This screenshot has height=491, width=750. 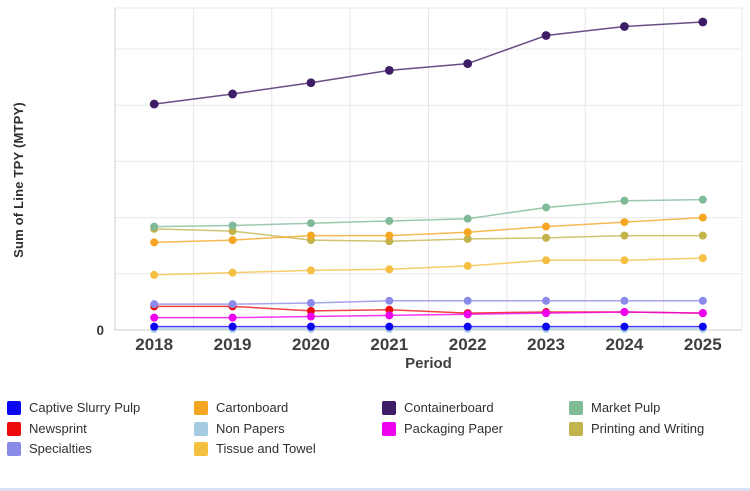 I want to click on data-point-packaging-paper-2018, so click(x=154, y=317).